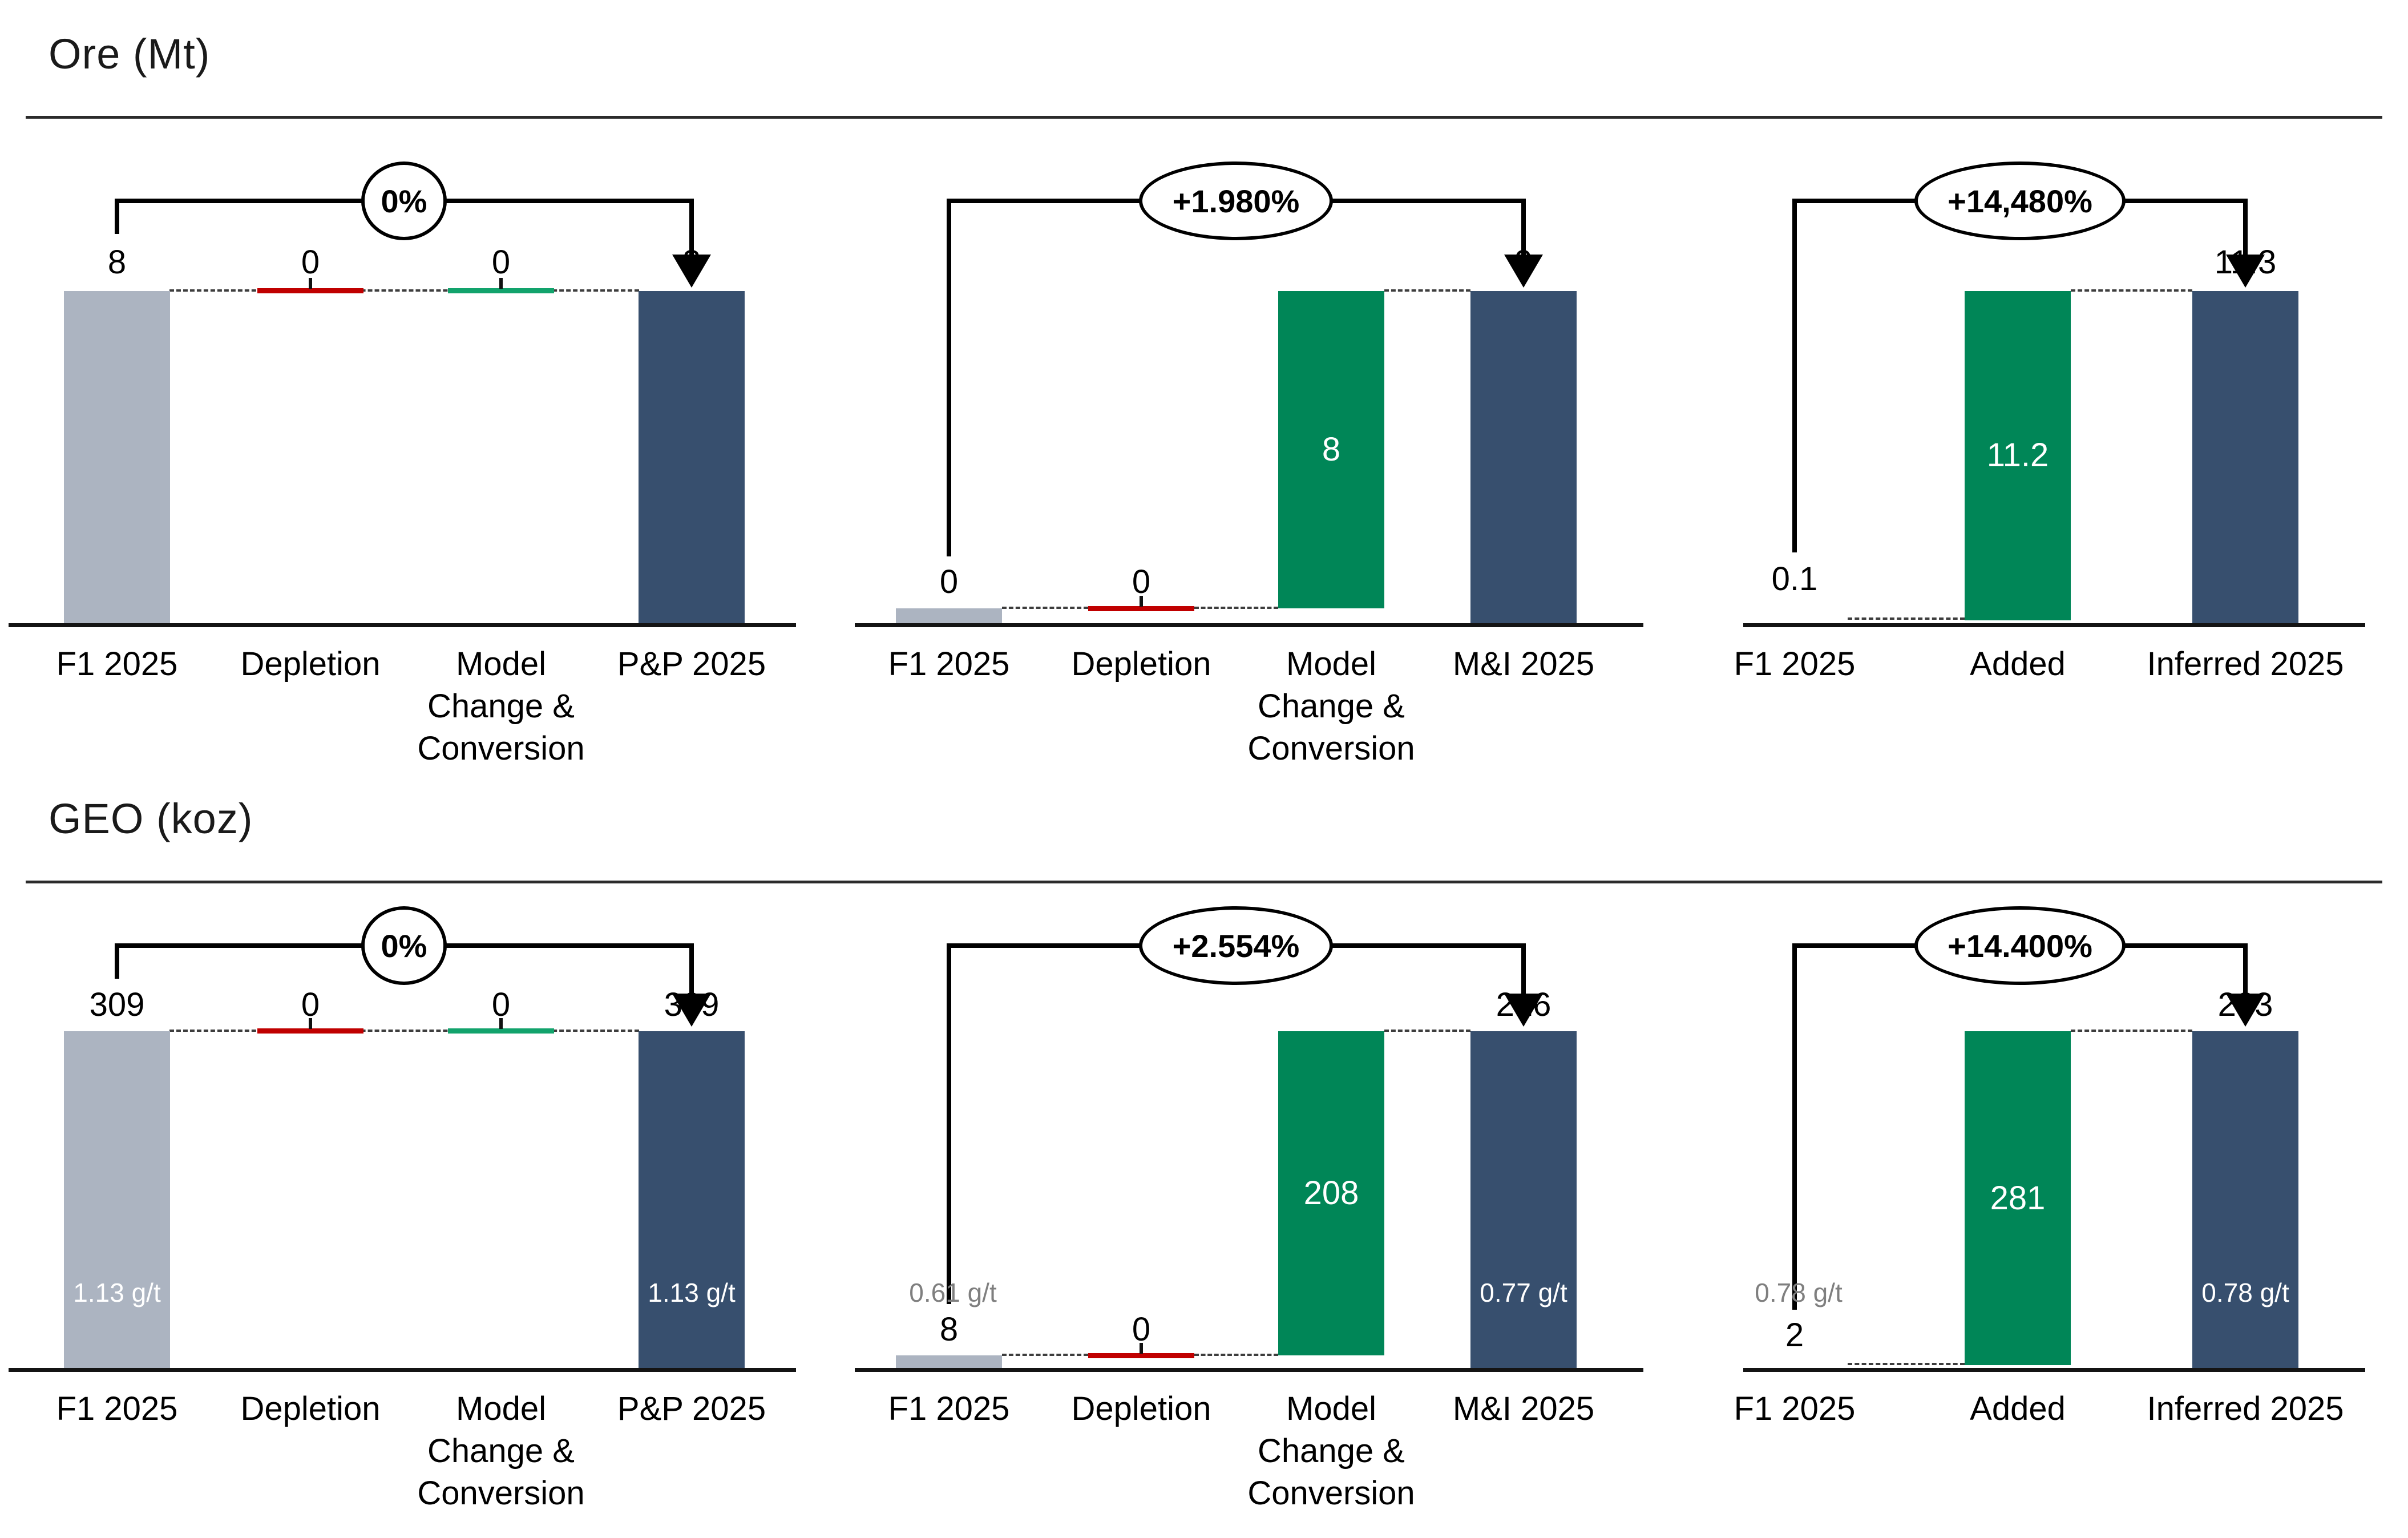 The image size is (2408, 1538). I want to click on category-label: Inferred 2025, so click(2245, 1408).